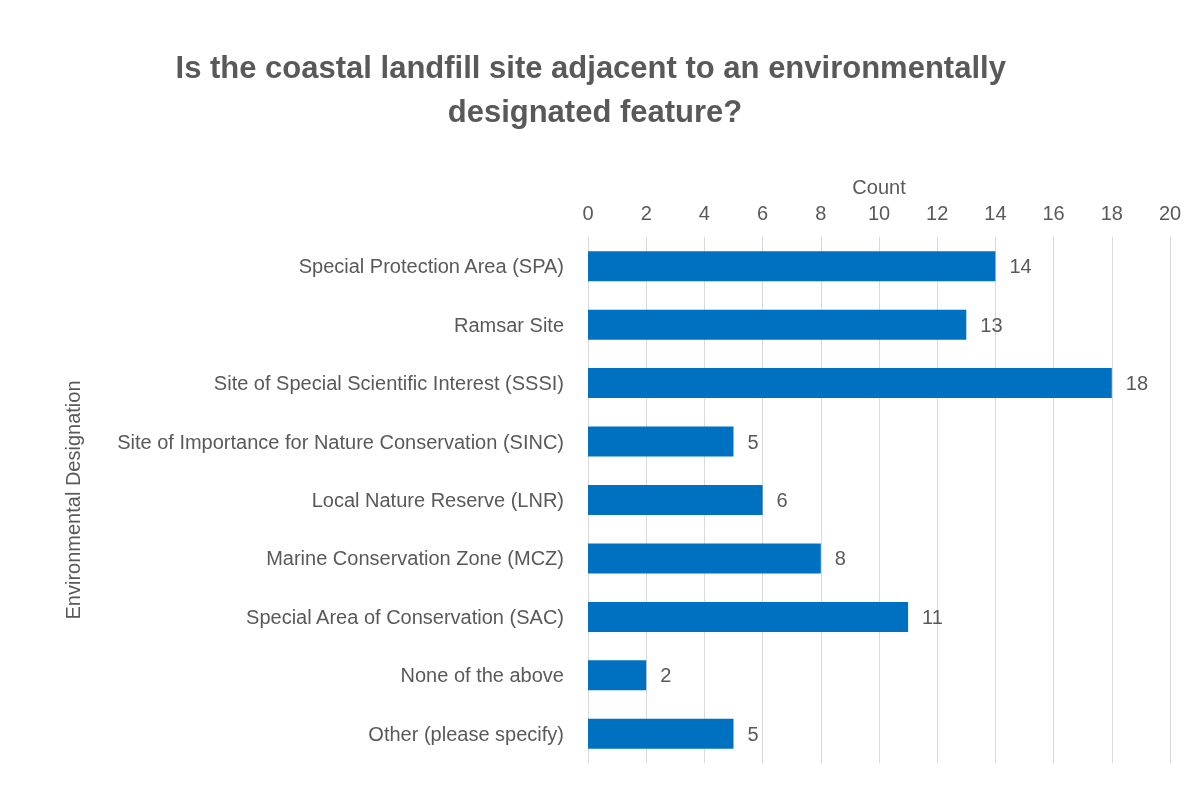 Image resolution: width=1203 pixels, height=788 pixels. Describe the element at coordinates (937, 213) in the screenshot. I see `x-tick-label: 12` at that location.